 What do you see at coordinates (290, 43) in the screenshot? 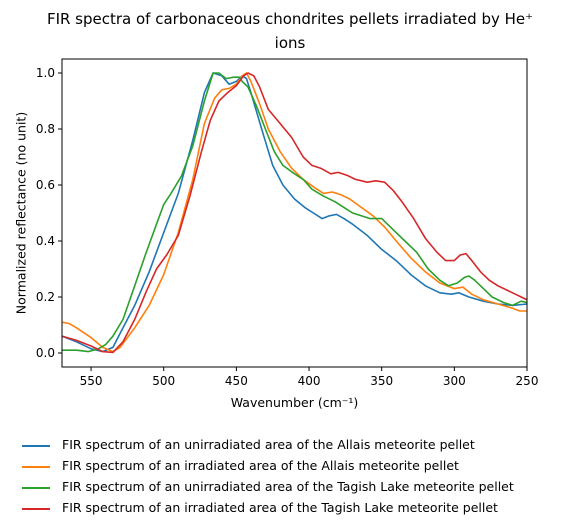
I see `chart-title-line-2: ions` at bounding box center [290, 43].